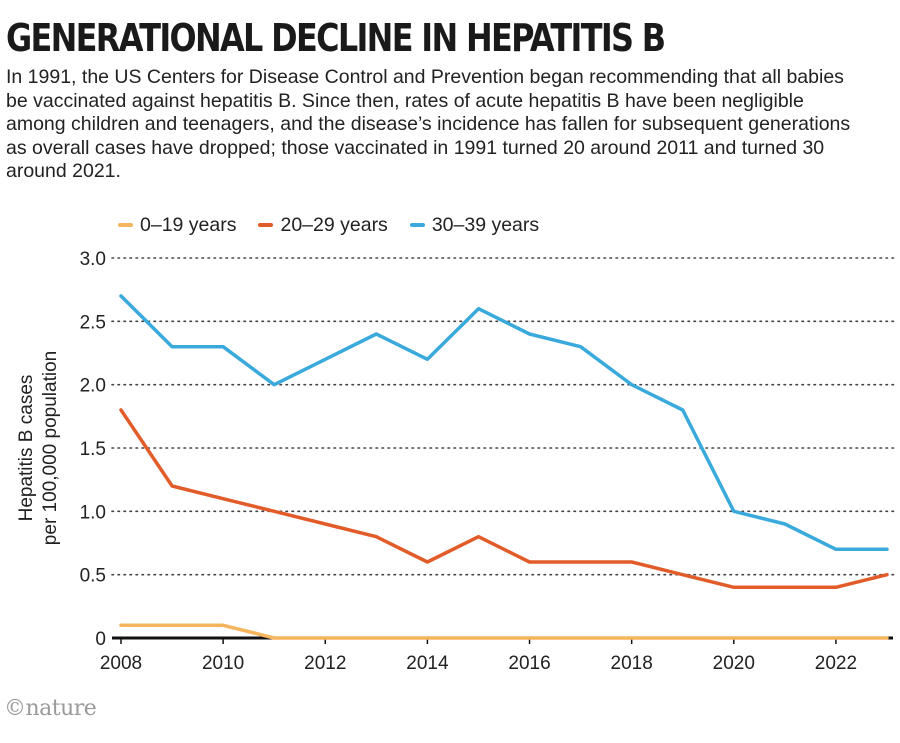 The image size is (900, 743). Describe the element at coordinates (93, 259) in the screenshot. I see `y-tick-label-3.0: 3.0` at that location.